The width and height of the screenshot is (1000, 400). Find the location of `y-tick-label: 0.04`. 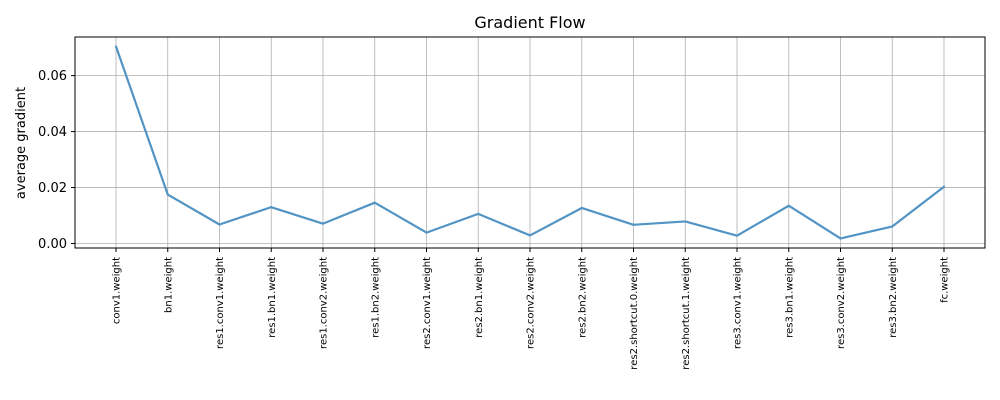

y-tick-label: 0.04 is located at coordinates (52, 132).